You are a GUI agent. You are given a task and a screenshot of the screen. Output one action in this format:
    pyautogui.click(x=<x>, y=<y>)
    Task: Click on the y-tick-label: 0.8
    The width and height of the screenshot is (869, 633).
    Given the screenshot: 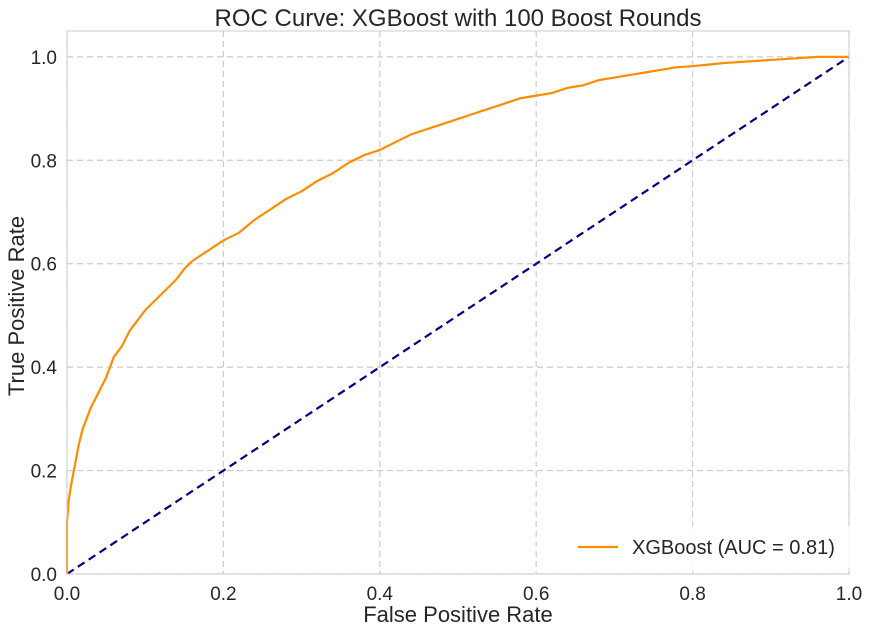 What is the action you would take?
    pyautogui.click(x=44, y=161)
    